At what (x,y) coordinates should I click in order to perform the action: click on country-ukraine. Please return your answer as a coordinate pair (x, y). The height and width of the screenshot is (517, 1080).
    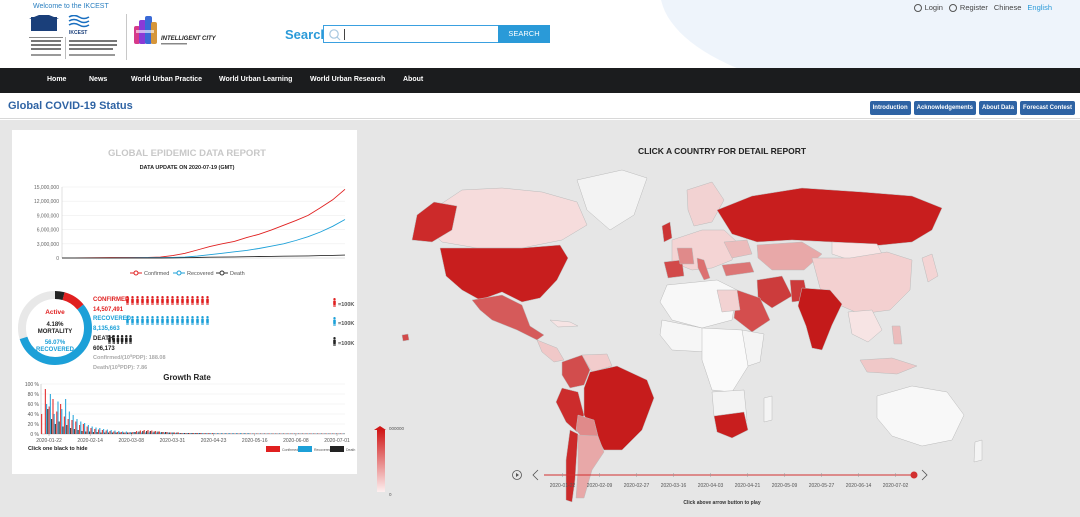
    Looking at the image, I should click on (738, 249).